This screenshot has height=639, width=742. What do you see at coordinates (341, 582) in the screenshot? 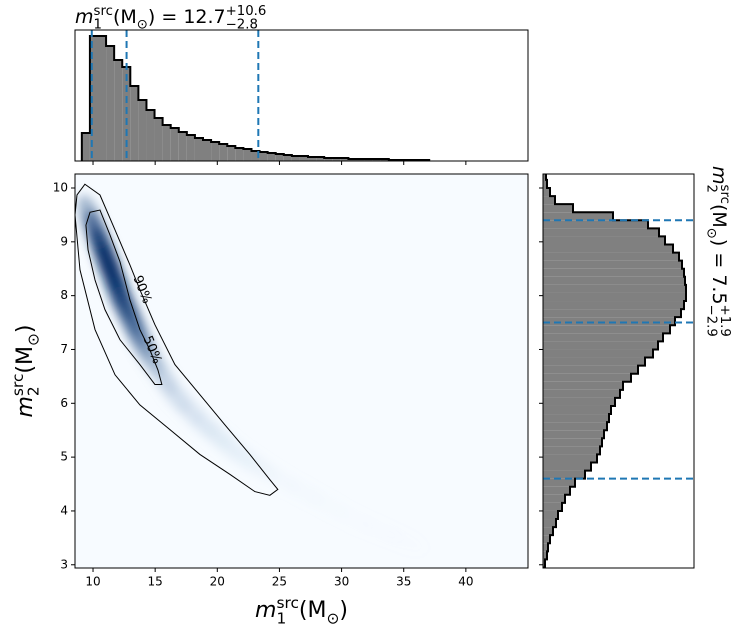
I see `x-tick-label: 30` at bounding box center [341, 582].